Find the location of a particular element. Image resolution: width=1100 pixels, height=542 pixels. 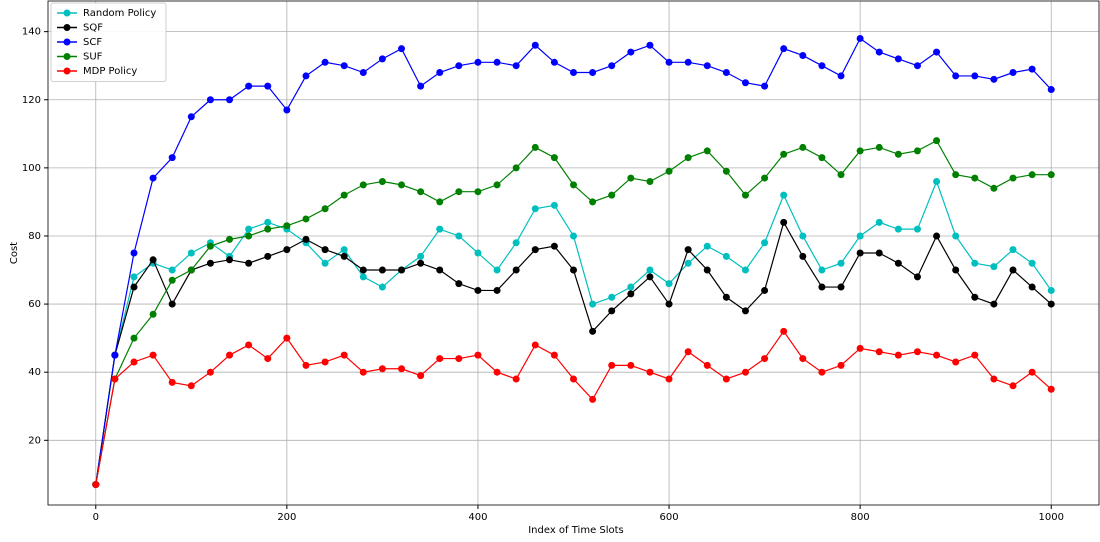

x-tick-label: 400 is located at coordinates (477, 517).